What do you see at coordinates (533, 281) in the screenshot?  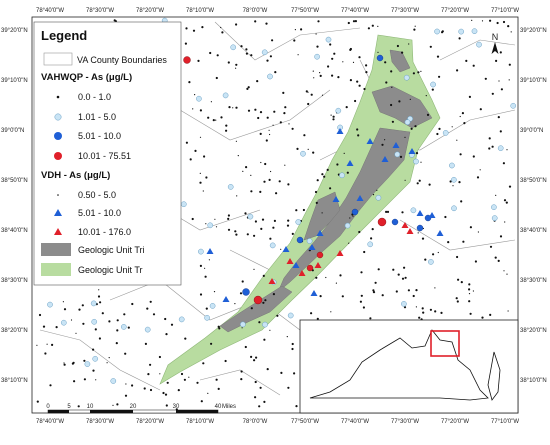 I see `right-lat-label: 38°30'0"N` at bounding box center [533, 281].